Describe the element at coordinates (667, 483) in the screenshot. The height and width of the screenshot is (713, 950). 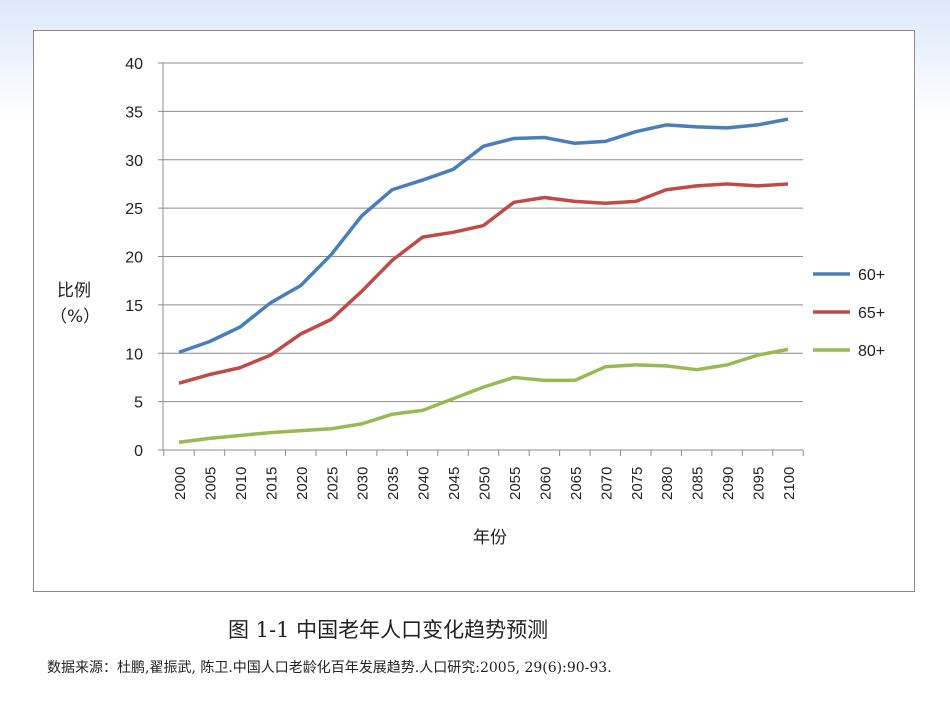
I see `x-tick-label: 2080` at that location.